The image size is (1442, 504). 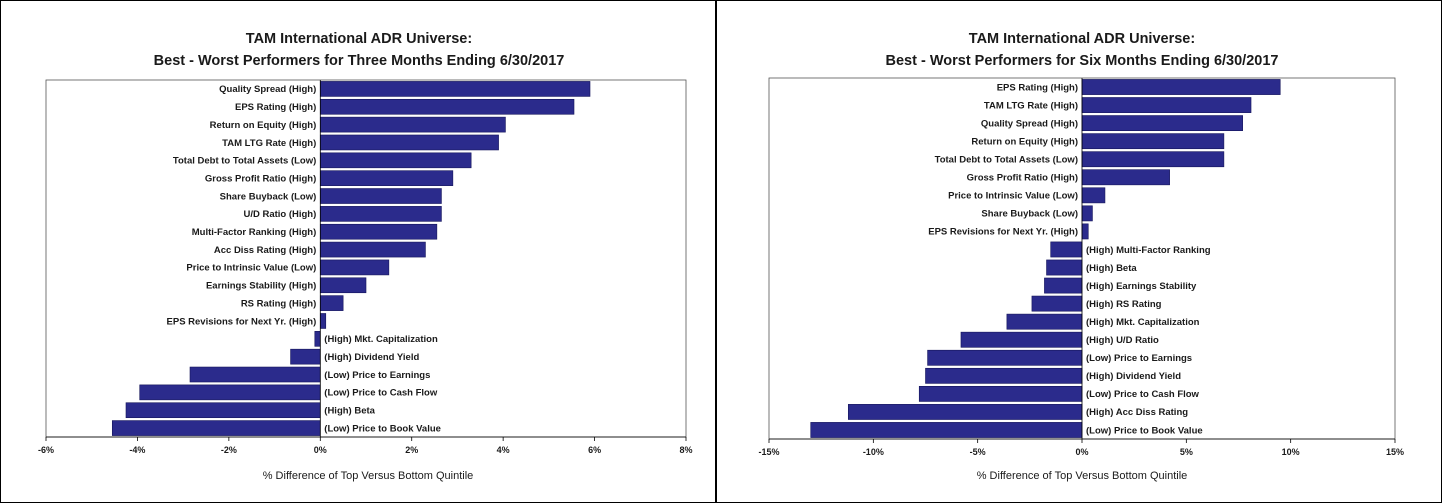 I want to click on bar-label: RS Rating (High), so click(x=278, y=303).